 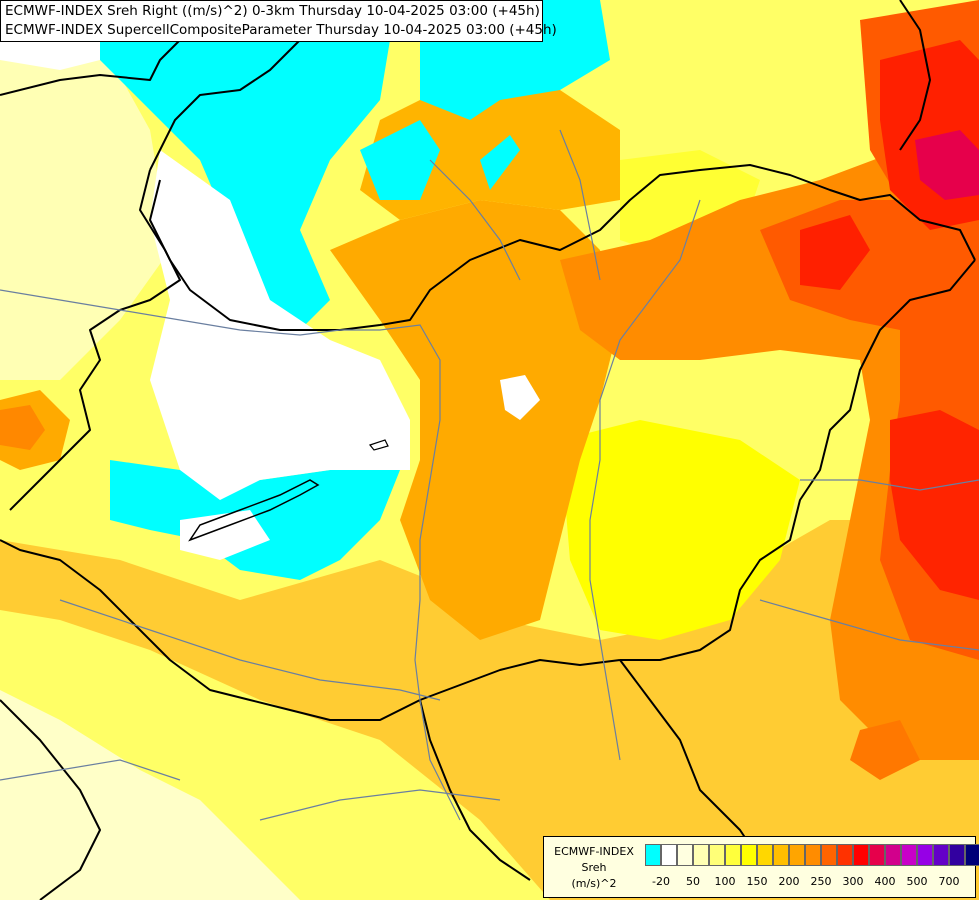 What do you see at coordinates (500, 162) in the screenshot?
I see `sreh-zone-cyan-ne-strip` at bounding box center [500, 162].